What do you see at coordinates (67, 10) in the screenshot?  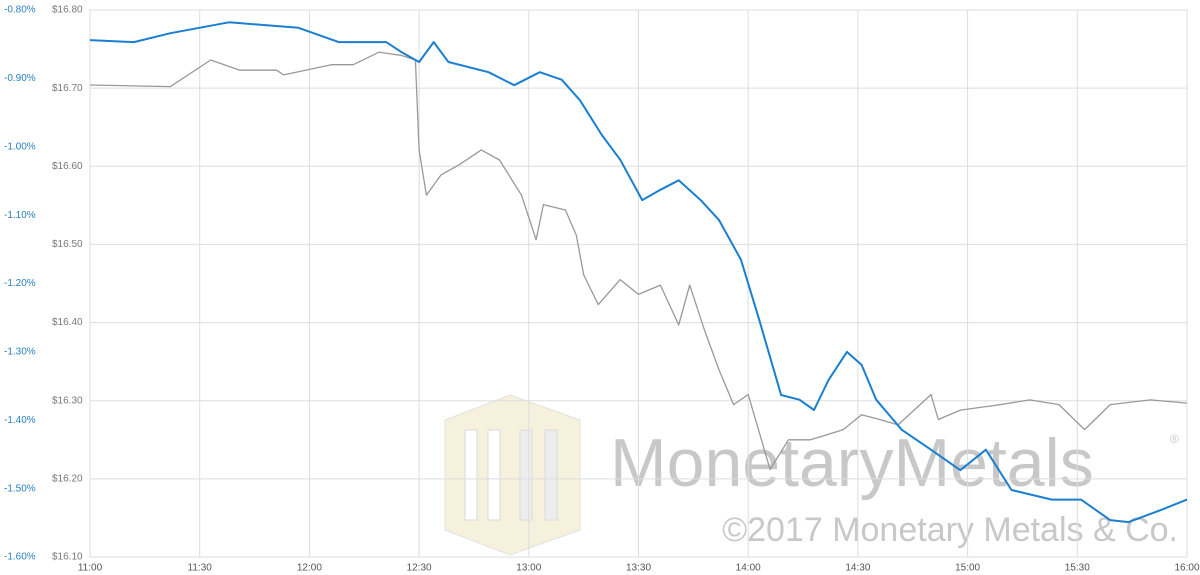 I see `y-tick-label: $16.80` at bounding box center [67, 10].